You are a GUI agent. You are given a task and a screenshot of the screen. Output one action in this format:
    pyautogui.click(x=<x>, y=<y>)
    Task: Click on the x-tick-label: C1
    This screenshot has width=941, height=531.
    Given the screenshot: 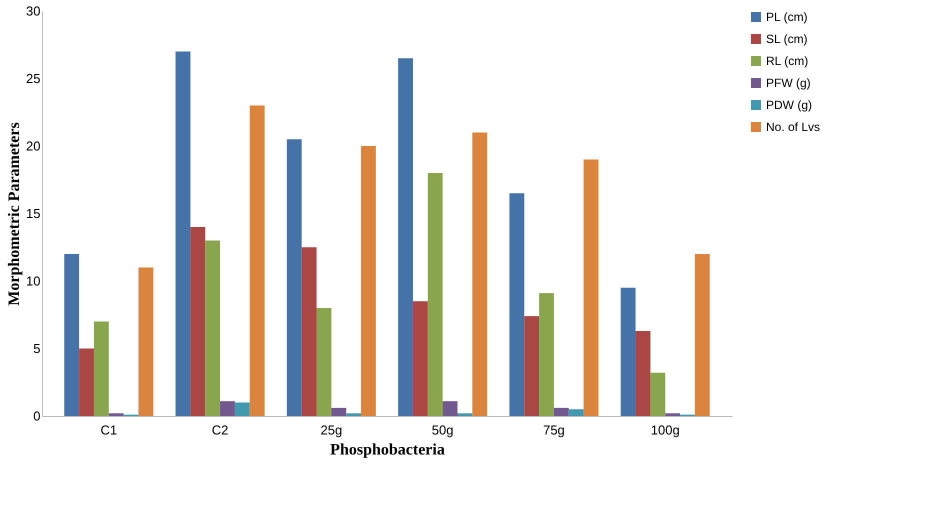 What is the action you would take?
    pyautogui.click(x=109, y=430)
    